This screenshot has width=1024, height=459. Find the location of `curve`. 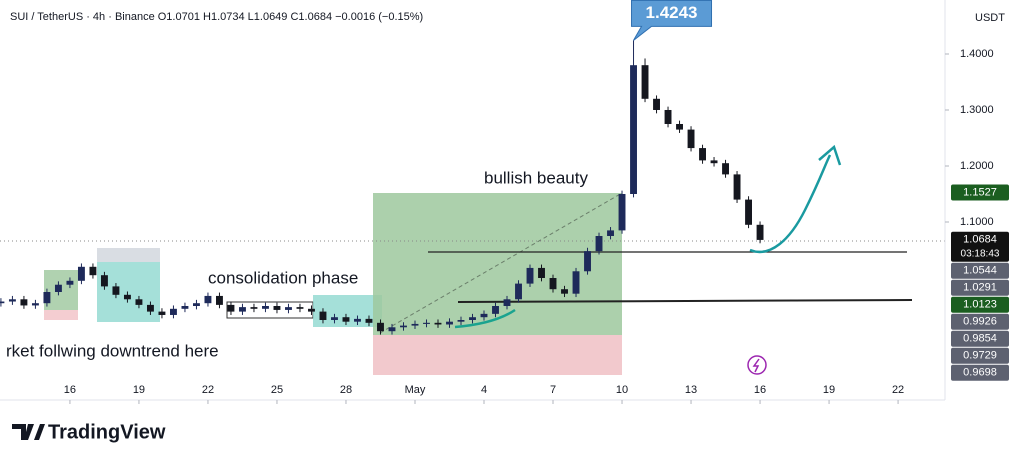

curve is located at coordinates (485, 318).